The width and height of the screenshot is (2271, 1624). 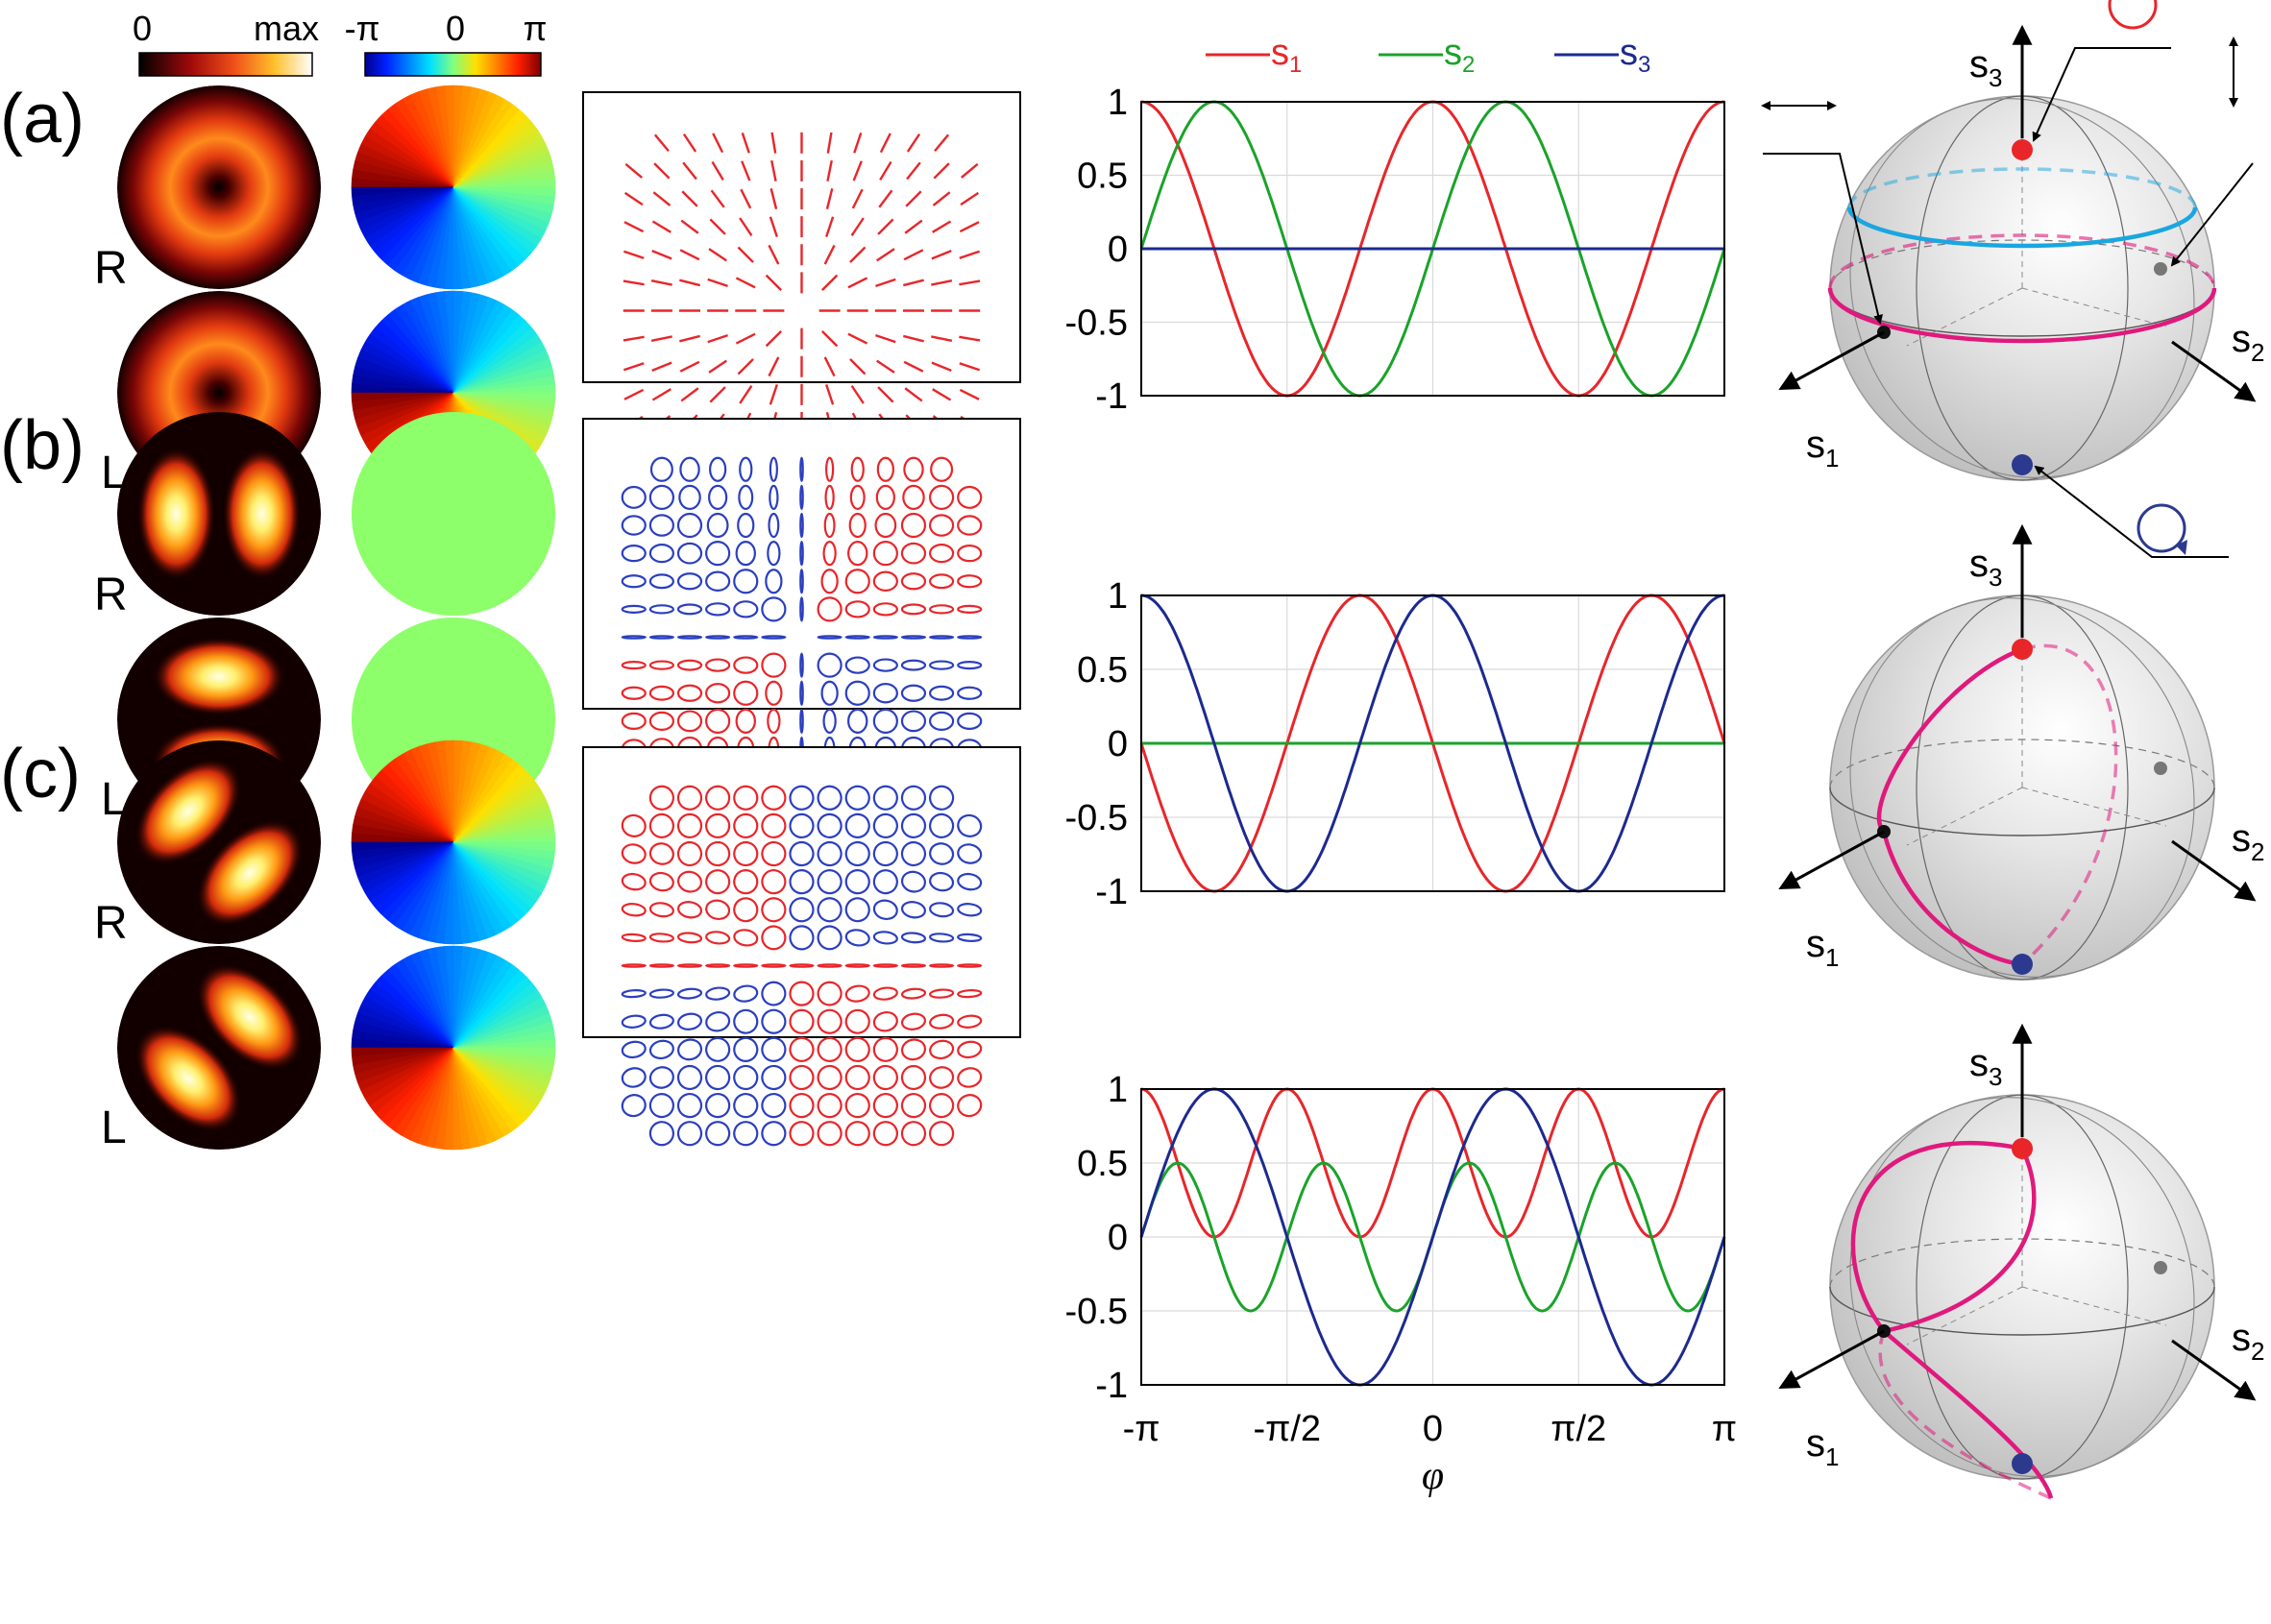 What do you see at coordinates (1428, 55) in the screenshot?
I see `legend: s1 s2 s3` at bounding box center [1428, 55].